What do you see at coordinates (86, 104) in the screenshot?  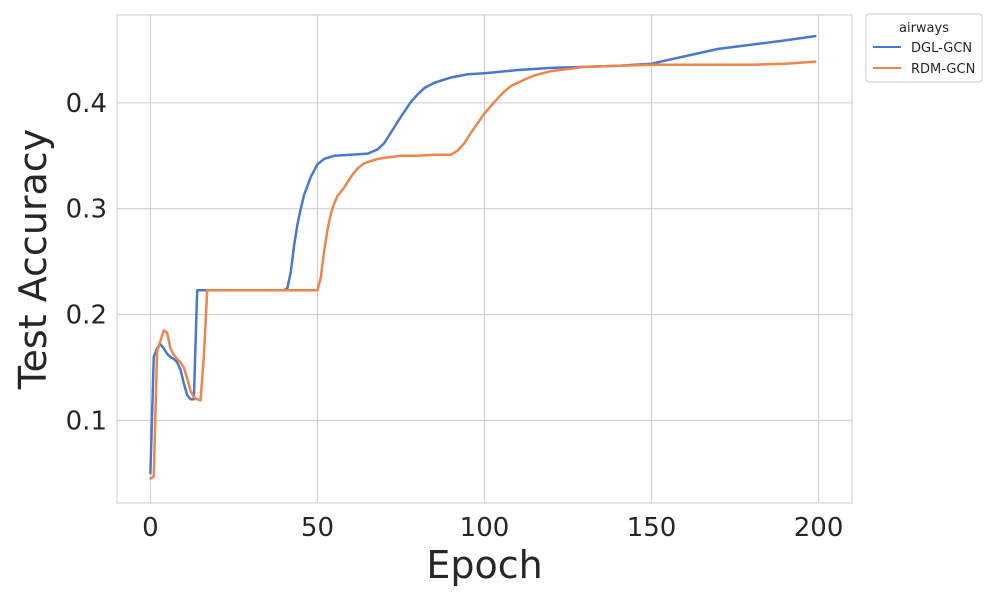 I see `y-tick-label: 0.4` at bounding box center [86, 104].